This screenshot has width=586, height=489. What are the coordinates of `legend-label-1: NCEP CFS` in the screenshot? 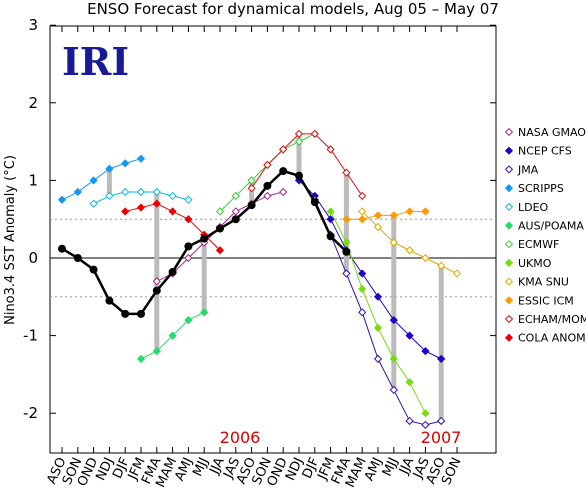 It's located at (545, 151).